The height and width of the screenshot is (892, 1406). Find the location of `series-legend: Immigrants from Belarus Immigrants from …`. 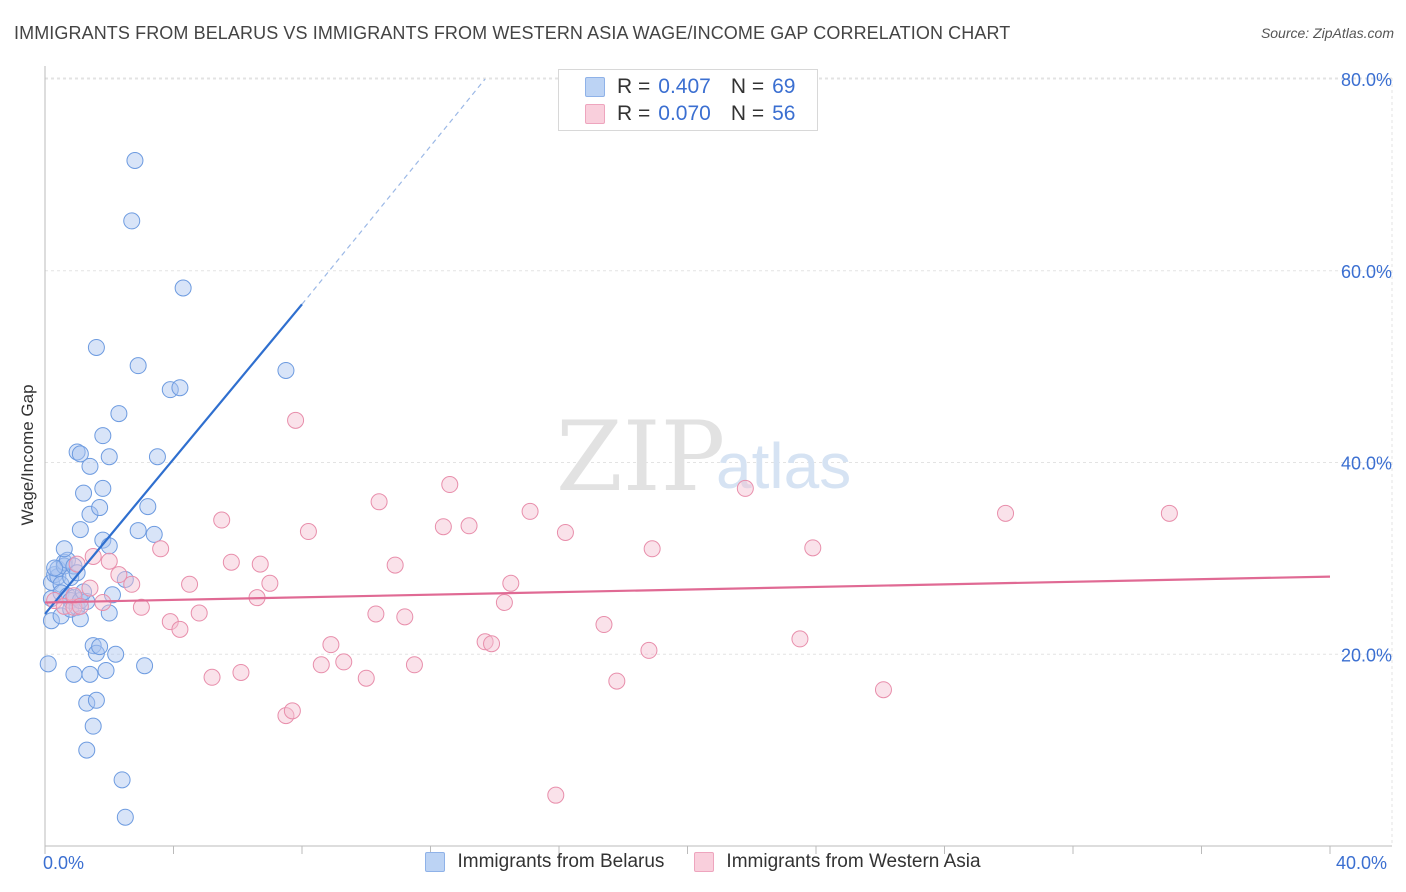

series-legend: Immigrants from Belarus Immigrants from … is located at coordinates (703, 862).